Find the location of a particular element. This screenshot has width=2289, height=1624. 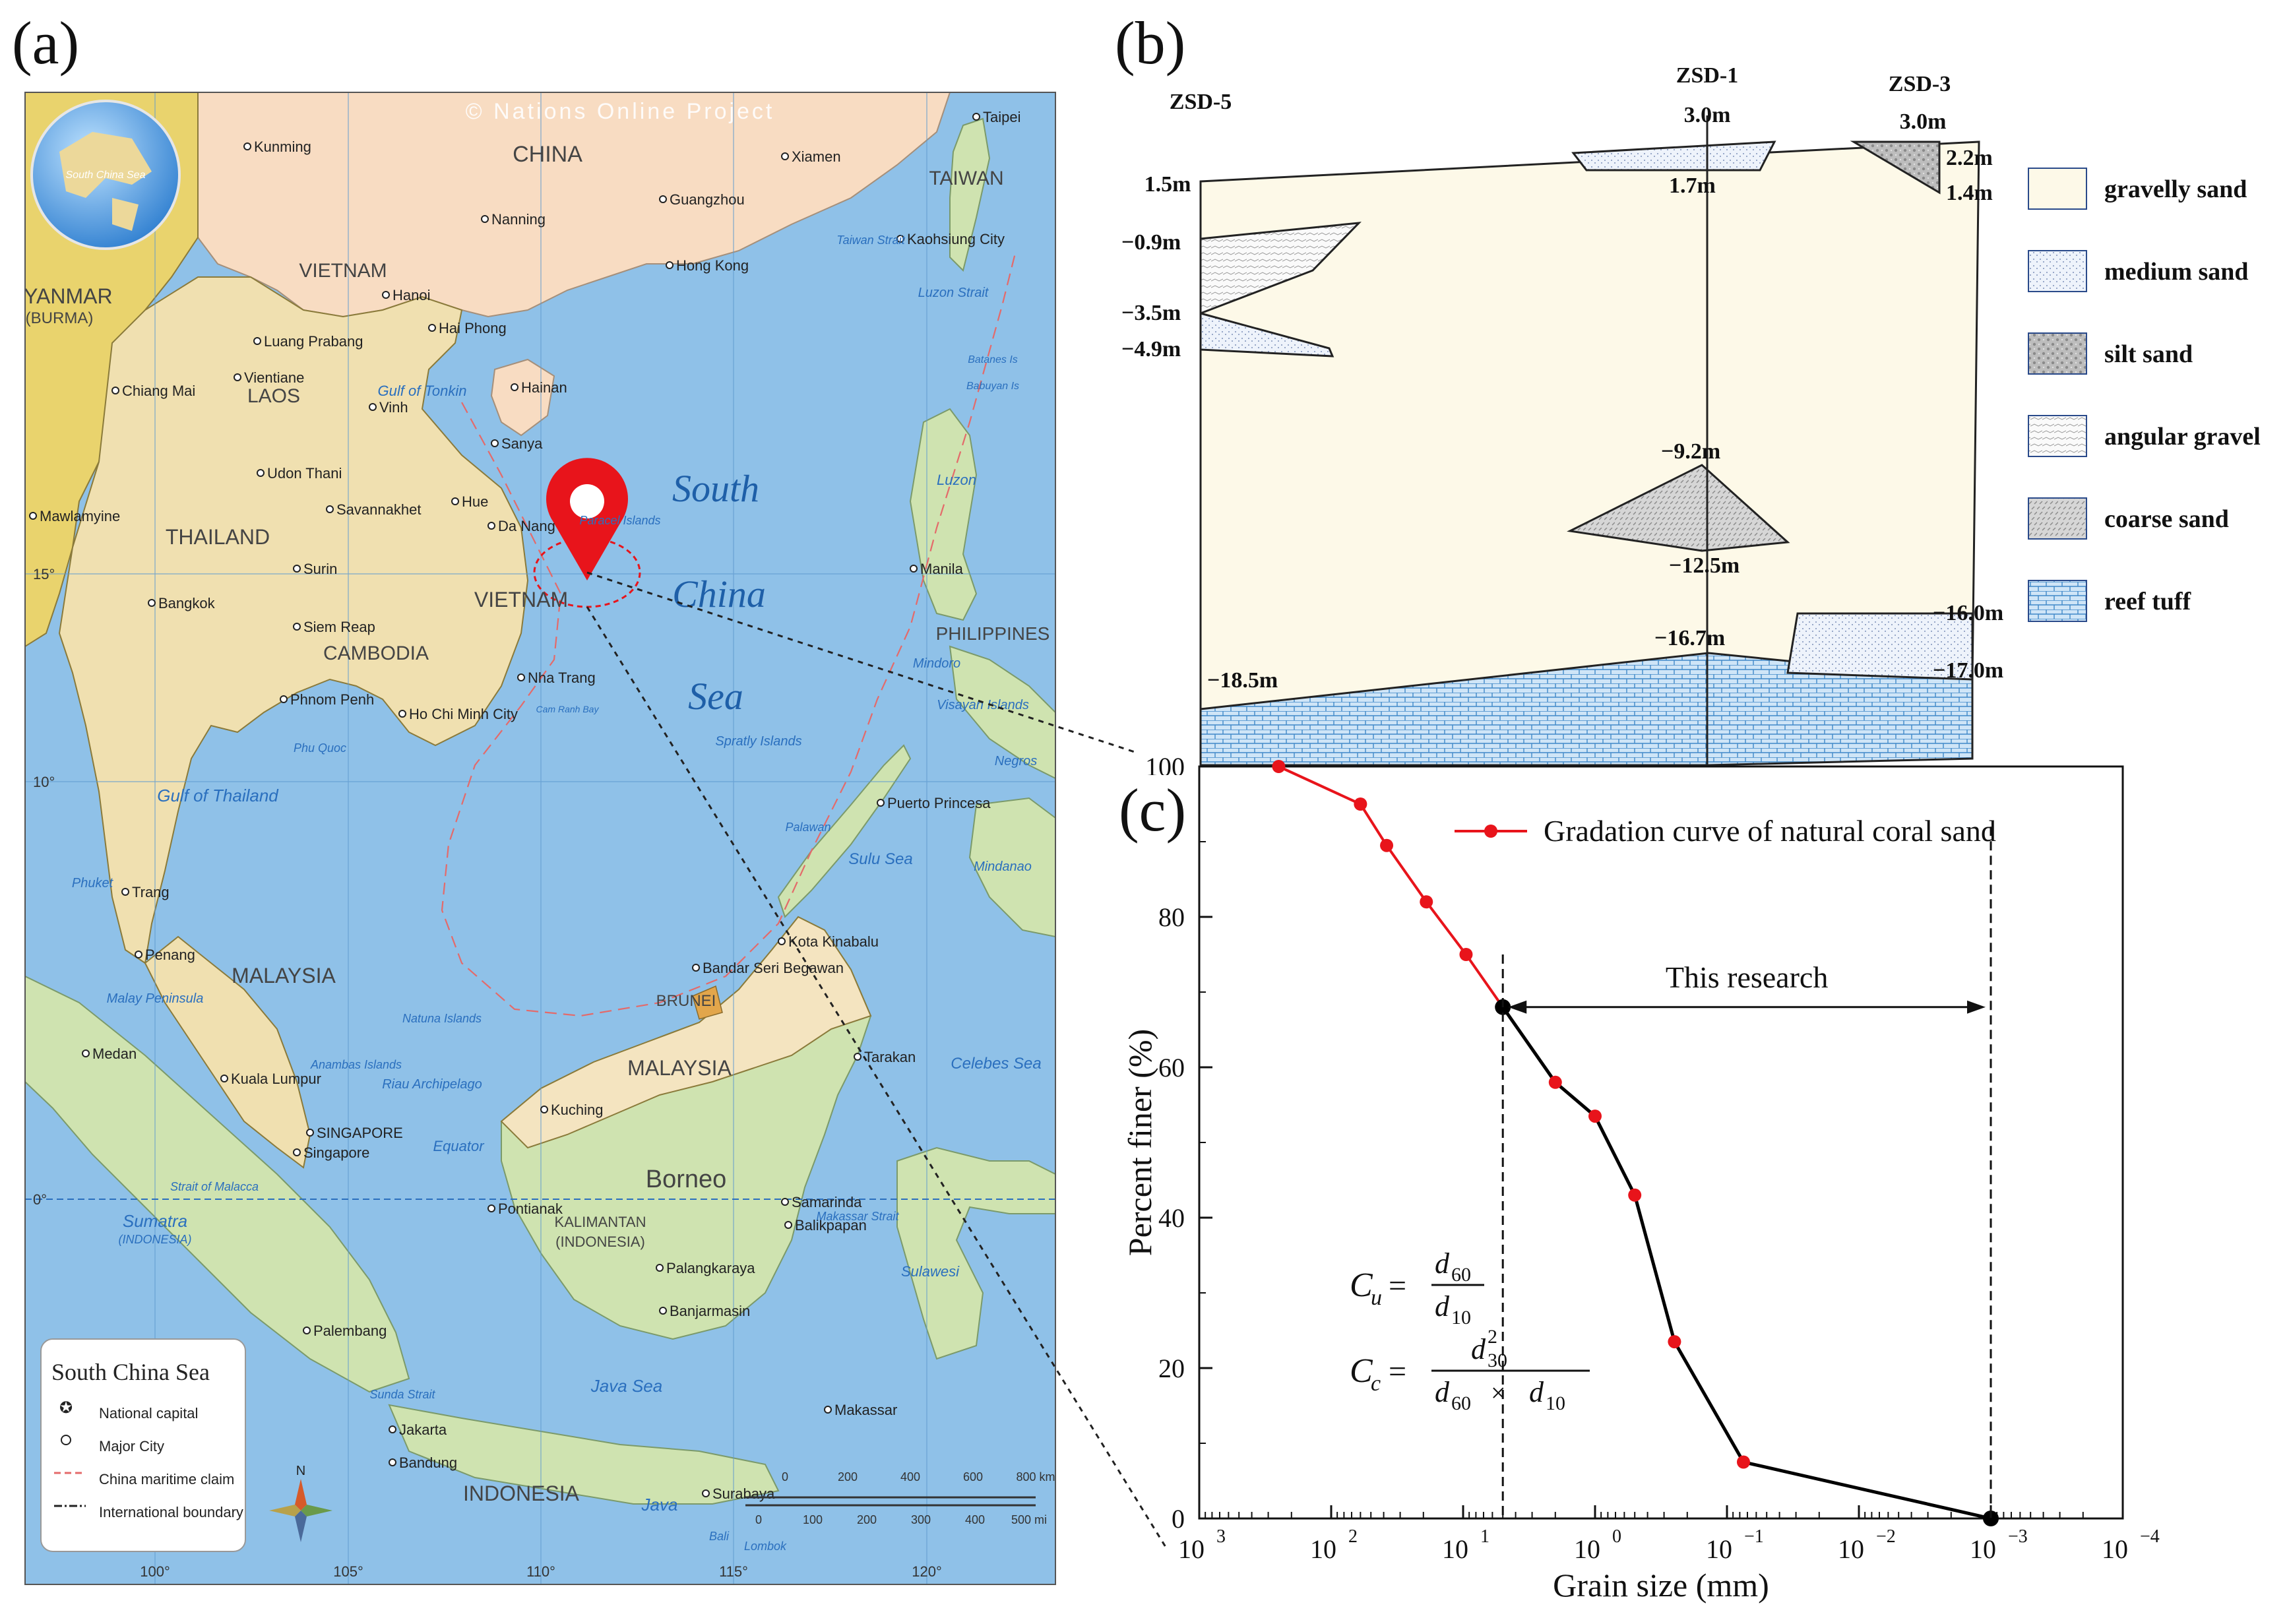

water-label-mindanao: Mindanao is located at coordinates (1003, 866).